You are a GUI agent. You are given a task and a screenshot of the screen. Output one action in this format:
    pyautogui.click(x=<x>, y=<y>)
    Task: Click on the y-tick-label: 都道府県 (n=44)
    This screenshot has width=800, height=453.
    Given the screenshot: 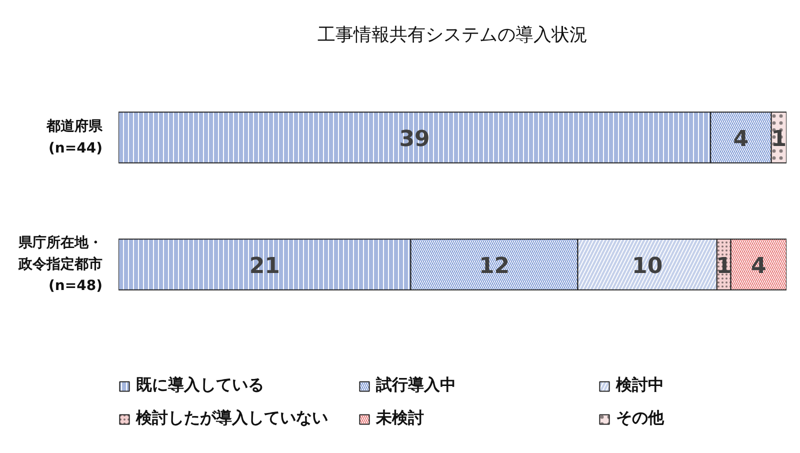 What is the action you would take?
    pyautogui.click(x=75, y=137)
    